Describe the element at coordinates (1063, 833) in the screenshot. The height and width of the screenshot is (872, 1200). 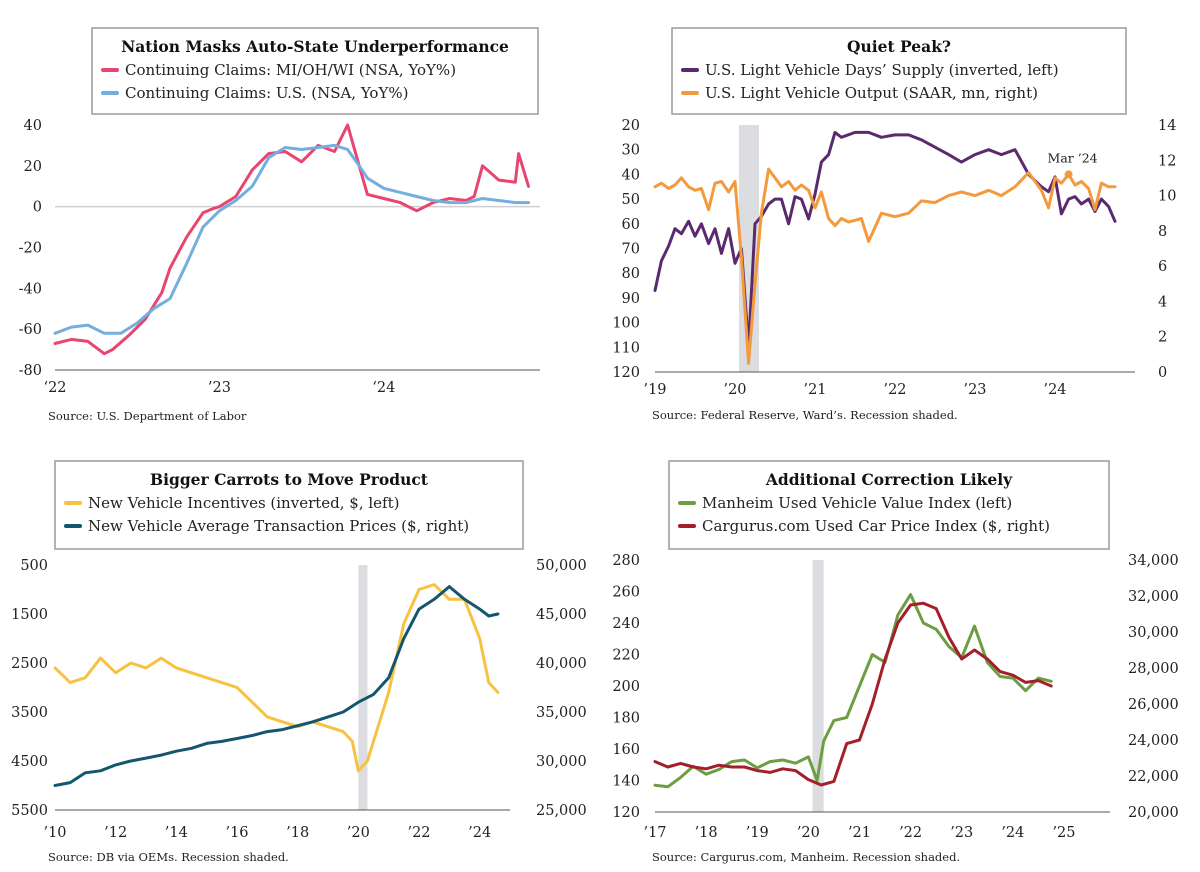
I see `x-tick-label: ’25` at that location.